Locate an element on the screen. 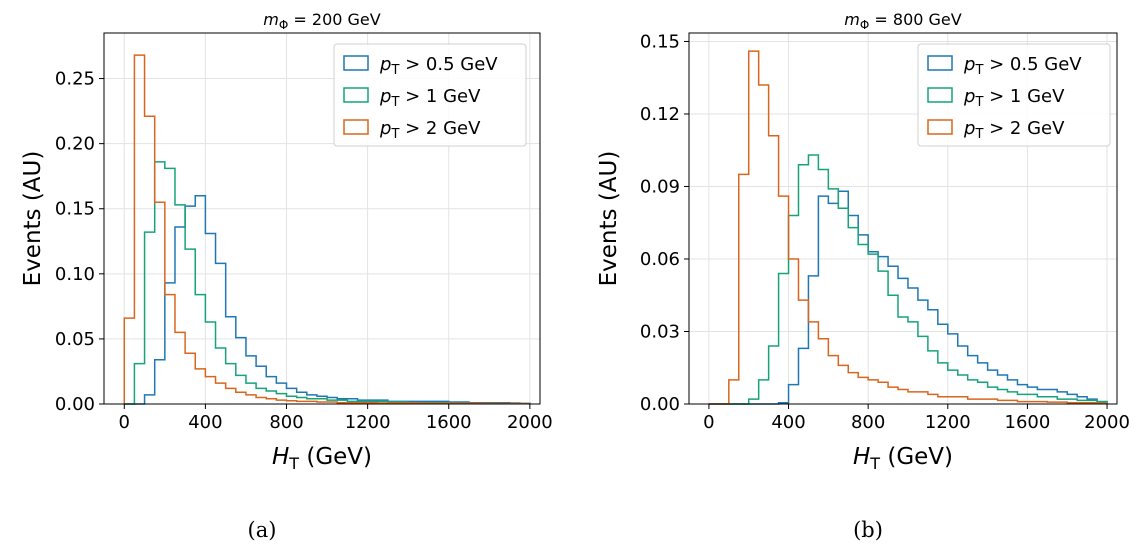 The height and width of the screenshot is (551, 1146). y-tick-label: 0.25 is located at coordinates (75, 79).